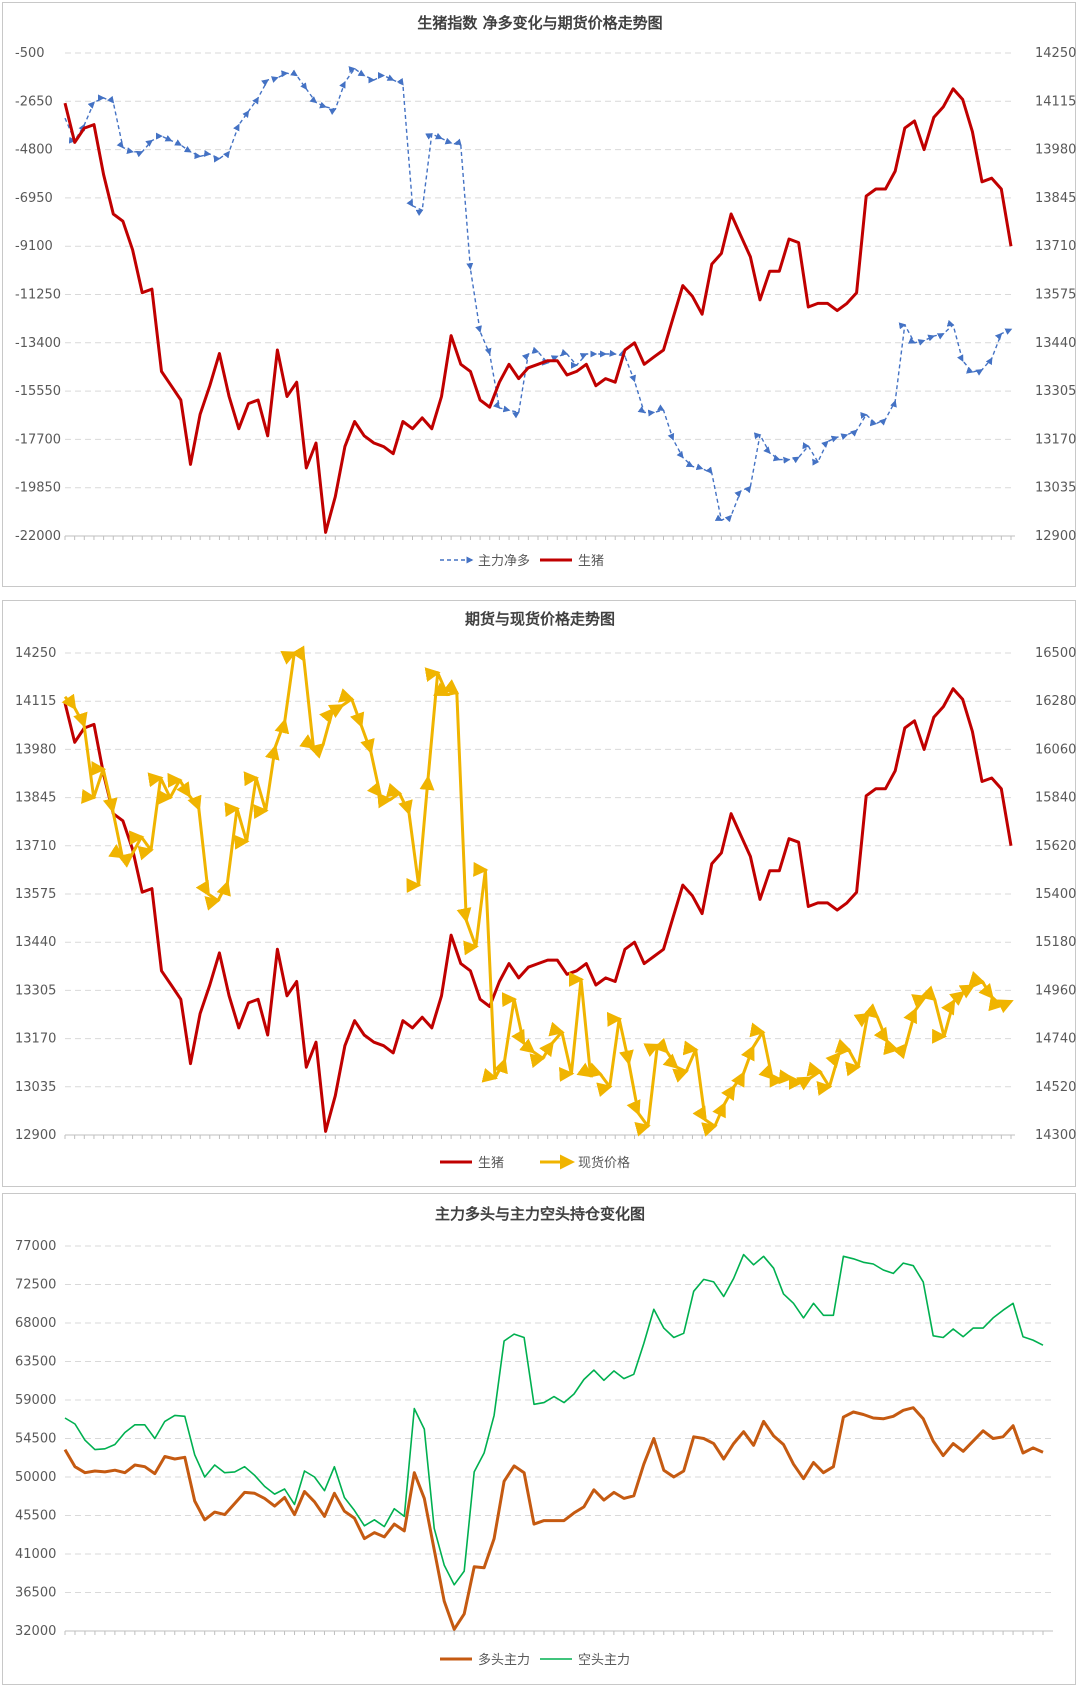 This screenshot has height=1689, width=1080. I want to click on y-right-tick-label: 13710, so click(1055, 246).